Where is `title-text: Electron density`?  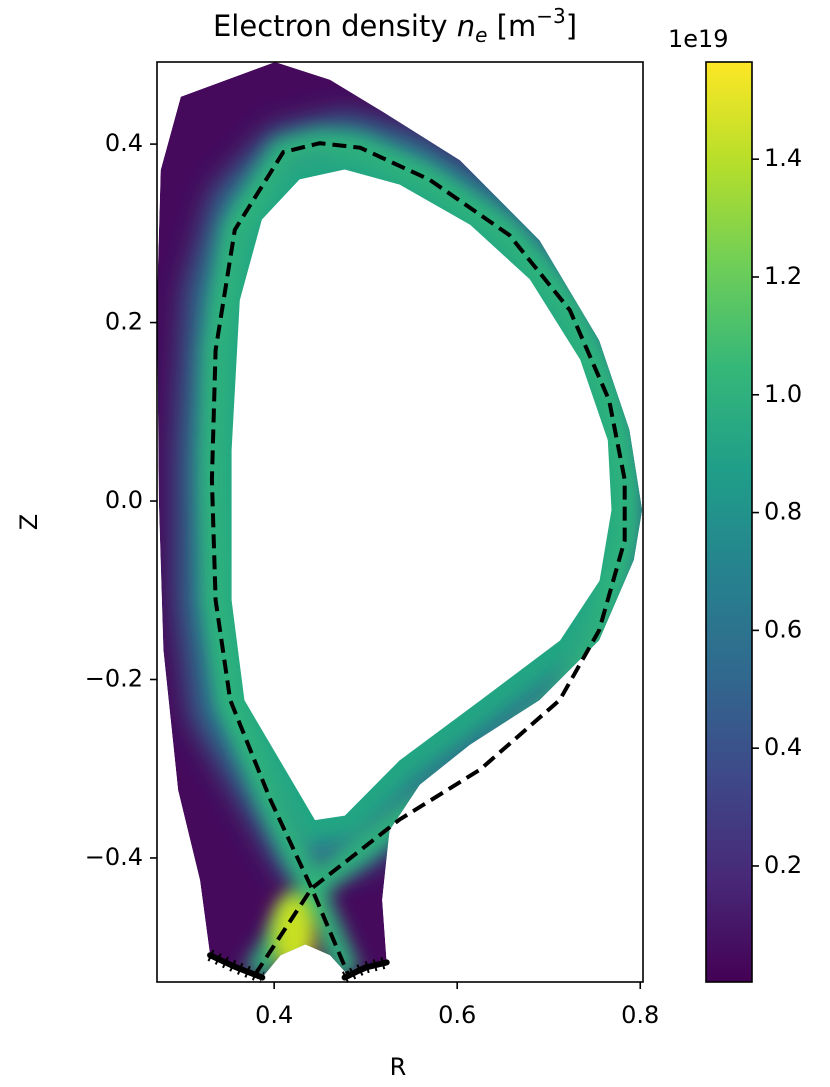
title-text: Electron density is located at coordinates (335, 26).